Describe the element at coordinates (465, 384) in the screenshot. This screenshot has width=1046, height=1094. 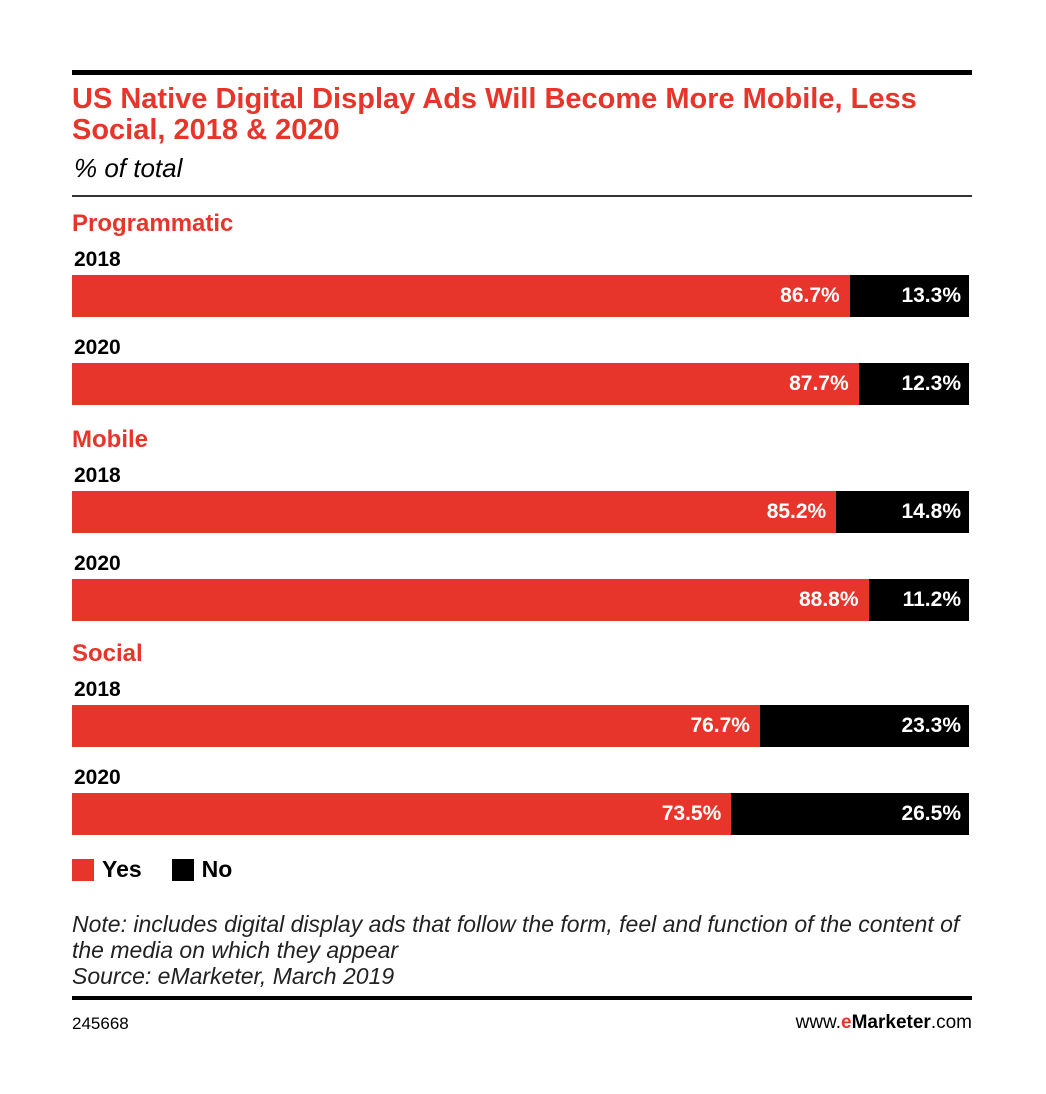
I see `bar-yes: 87.7%` at that location.